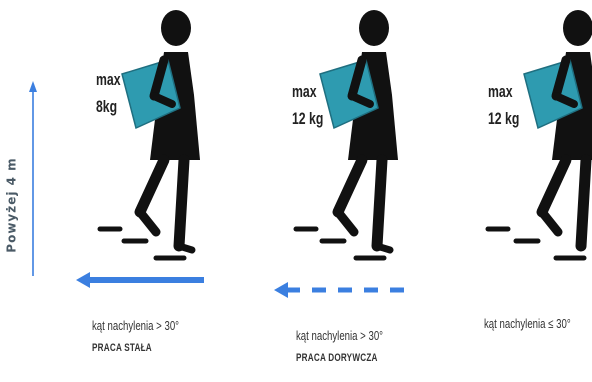  What do you see at coordinates (337, 358) in the screenshot?
I see `work-type-text: PRACA DORYWCZA` at bounding box center [337, 358].